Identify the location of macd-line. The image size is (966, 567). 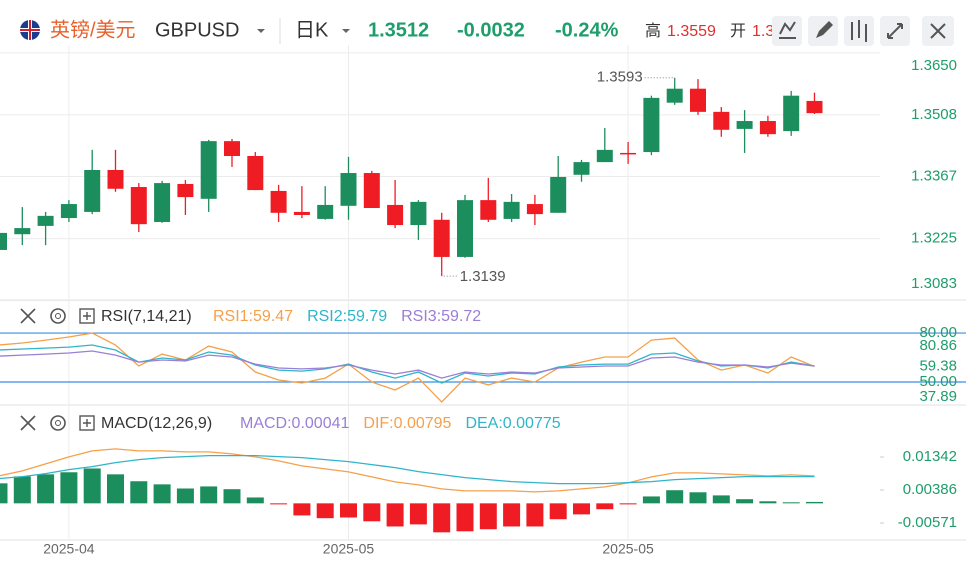
(407, 469).